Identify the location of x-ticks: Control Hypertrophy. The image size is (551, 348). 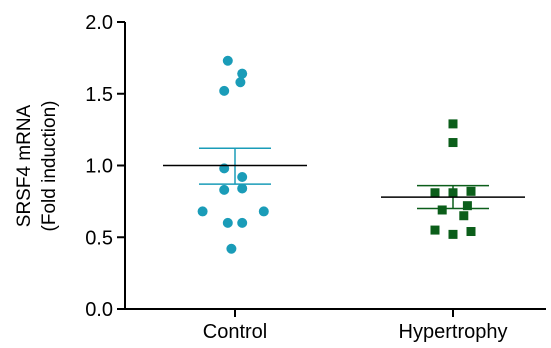
(355, 326).